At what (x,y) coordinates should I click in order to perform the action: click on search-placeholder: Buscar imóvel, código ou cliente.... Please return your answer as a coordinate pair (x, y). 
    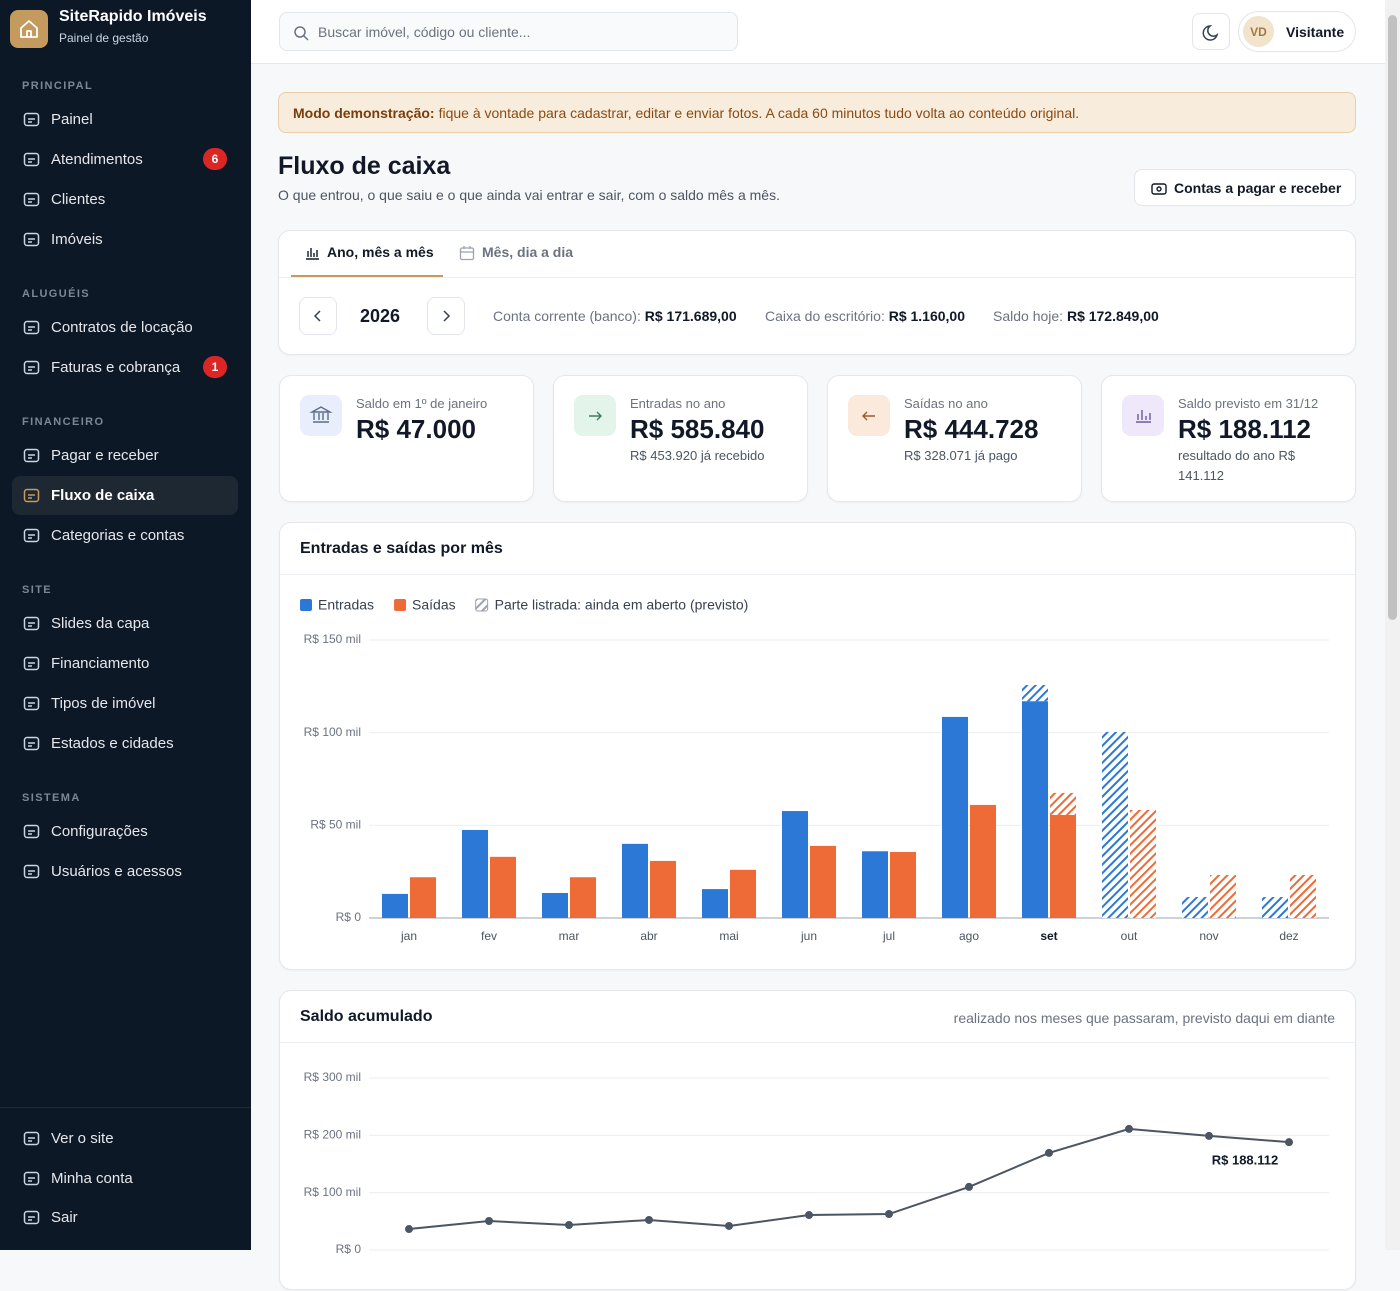
    Looking at the image, I should click on (424, 31).